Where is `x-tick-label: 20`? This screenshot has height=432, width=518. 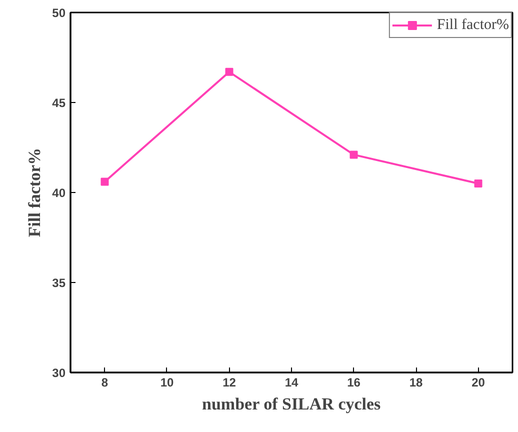 x-tick-label: 20 is located at coordinates (479, 383).